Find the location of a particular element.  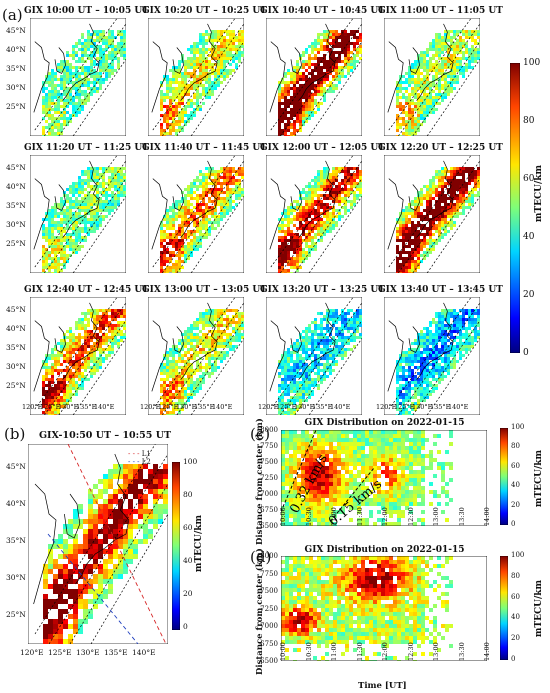

panel-a-letter: (a) is located at coordinates (12, 15).